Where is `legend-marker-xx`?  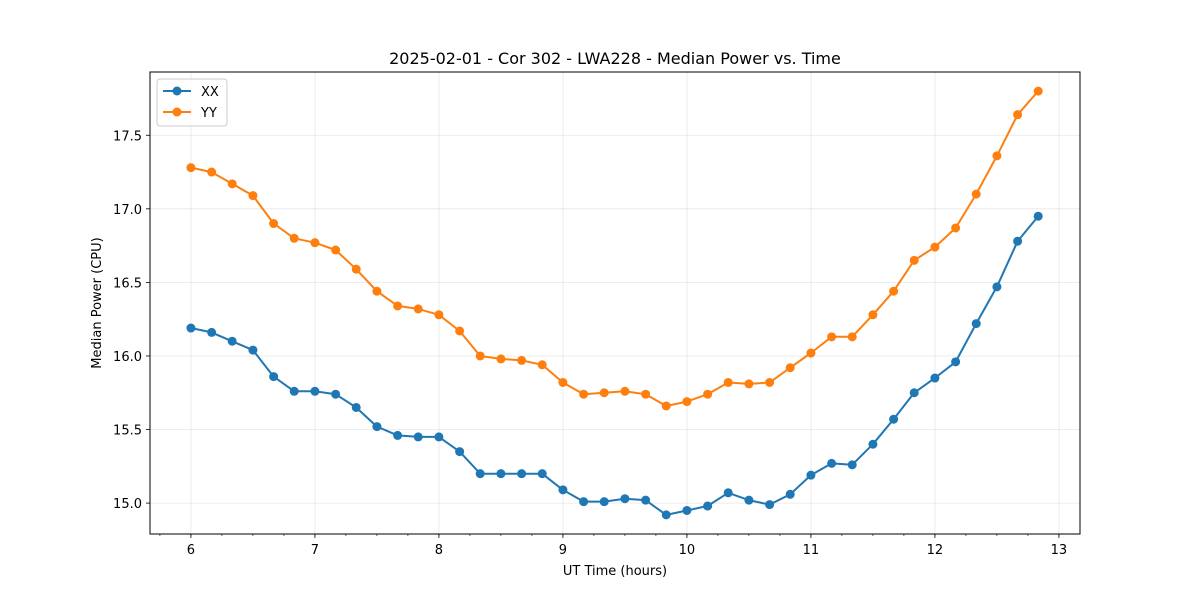
legend-marker-xx is located at coordinates (177, 91).